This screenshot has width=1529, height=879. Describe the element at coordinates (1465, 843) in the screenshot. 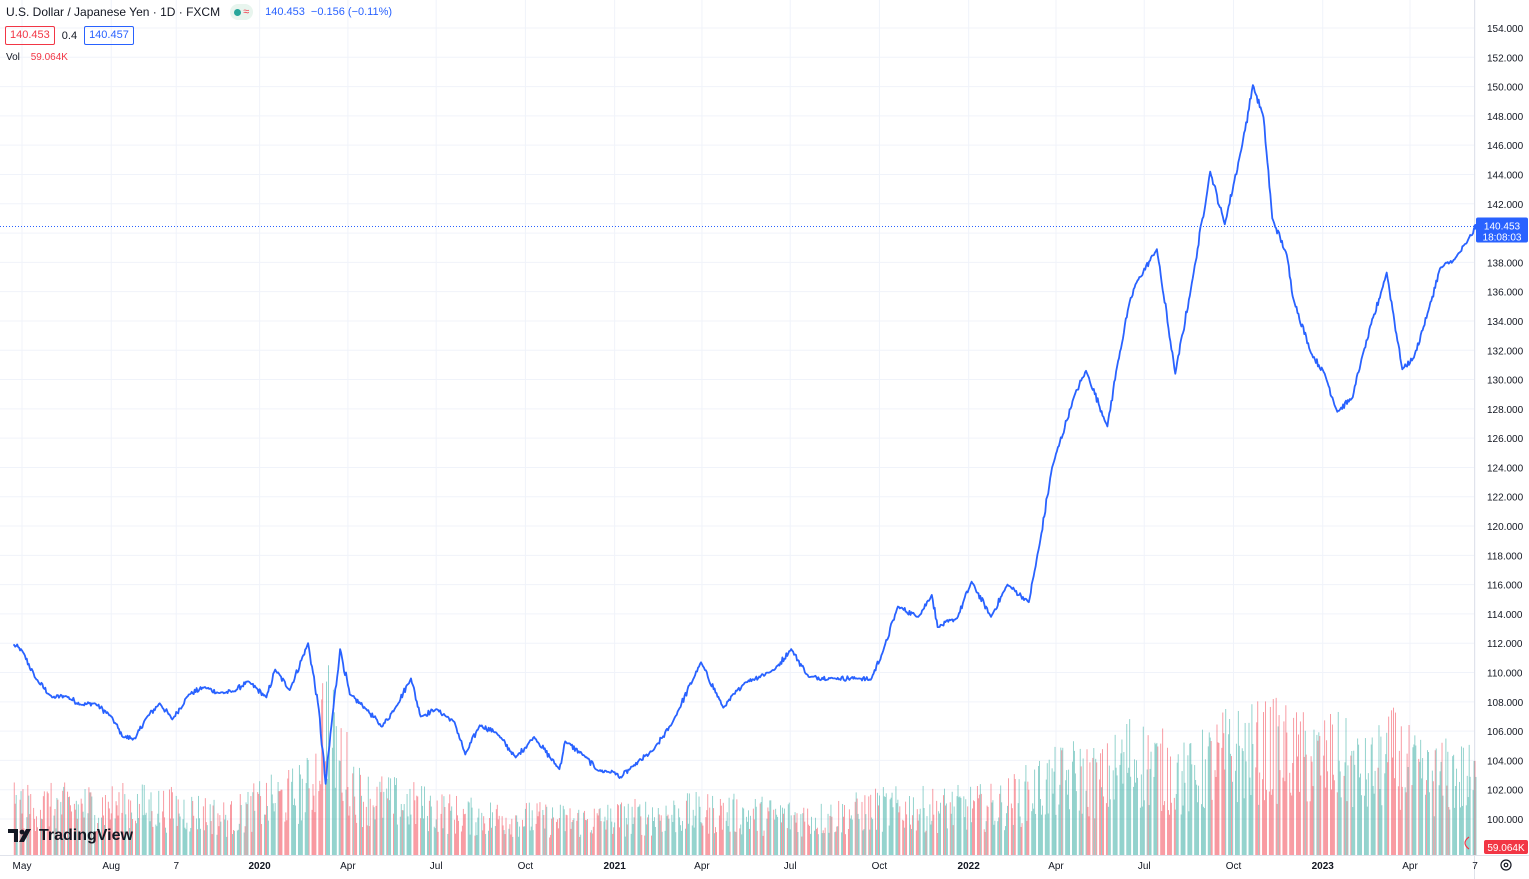

I see `scroll-to-realtime-icon` at that location.